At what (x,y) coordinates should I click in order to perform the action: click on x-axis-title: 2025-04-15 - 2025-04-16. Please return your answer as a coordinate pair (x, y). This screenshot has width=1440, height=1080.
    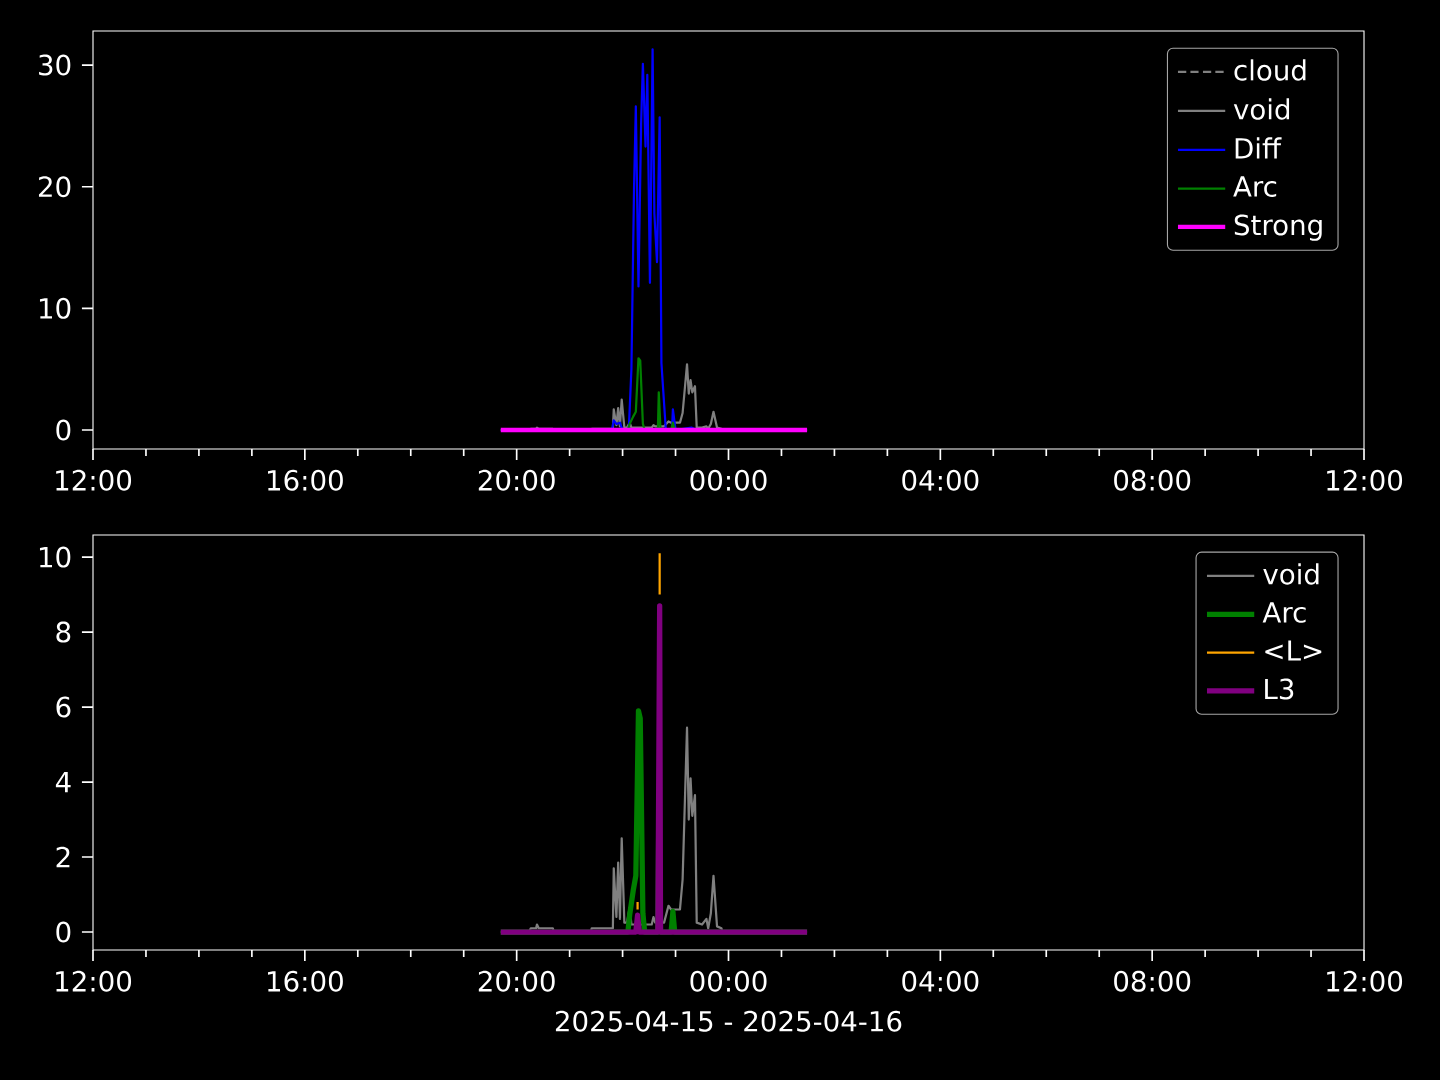
    Looking at the image, I should click on (728, 1021).